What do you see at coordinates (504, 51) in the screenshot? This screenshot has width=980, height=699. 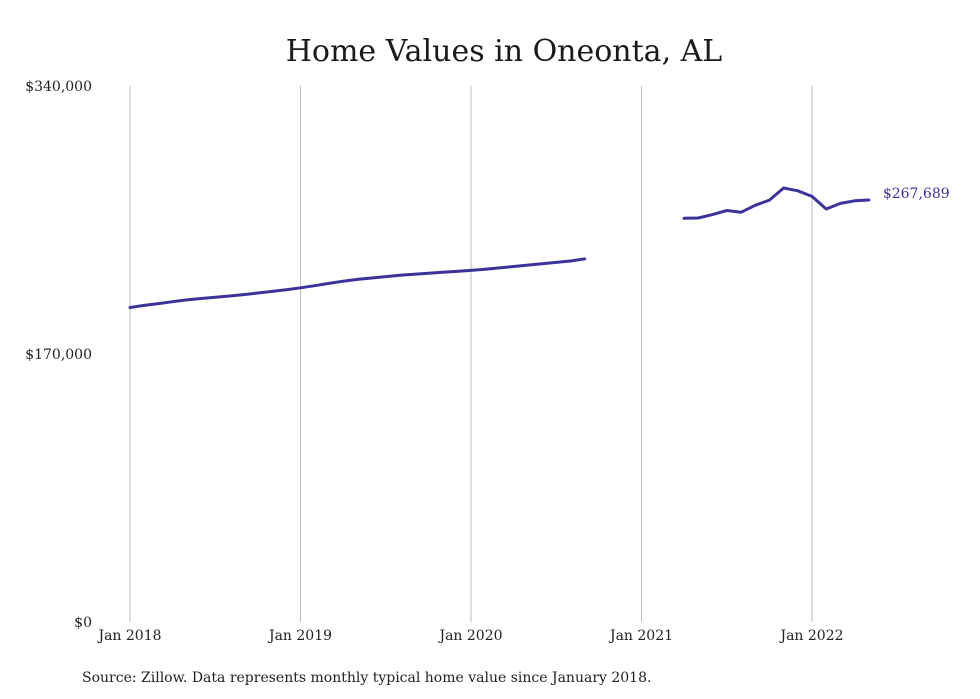 I see `chart-title: Home Values in Oneonta, AL` at bounding box center [504, 51].